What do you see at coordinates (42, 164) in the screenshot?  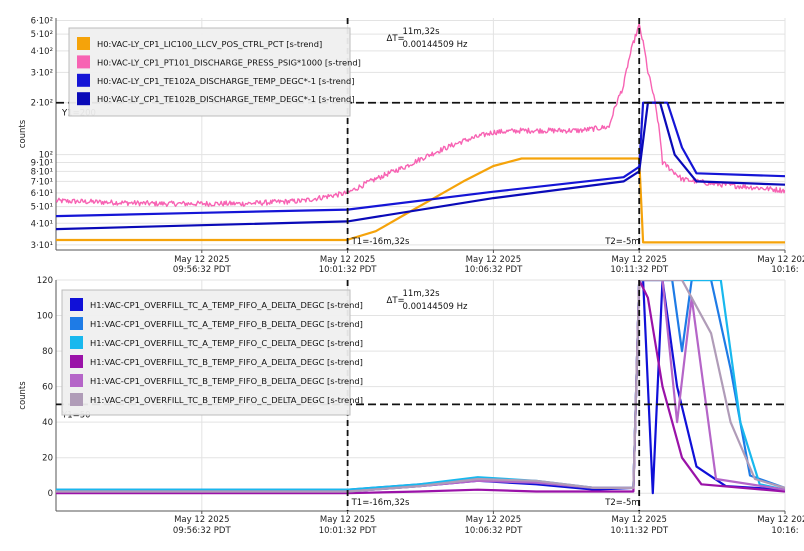 I see `y-tick-label: 9·10¹` at bounding box center [42, 164].